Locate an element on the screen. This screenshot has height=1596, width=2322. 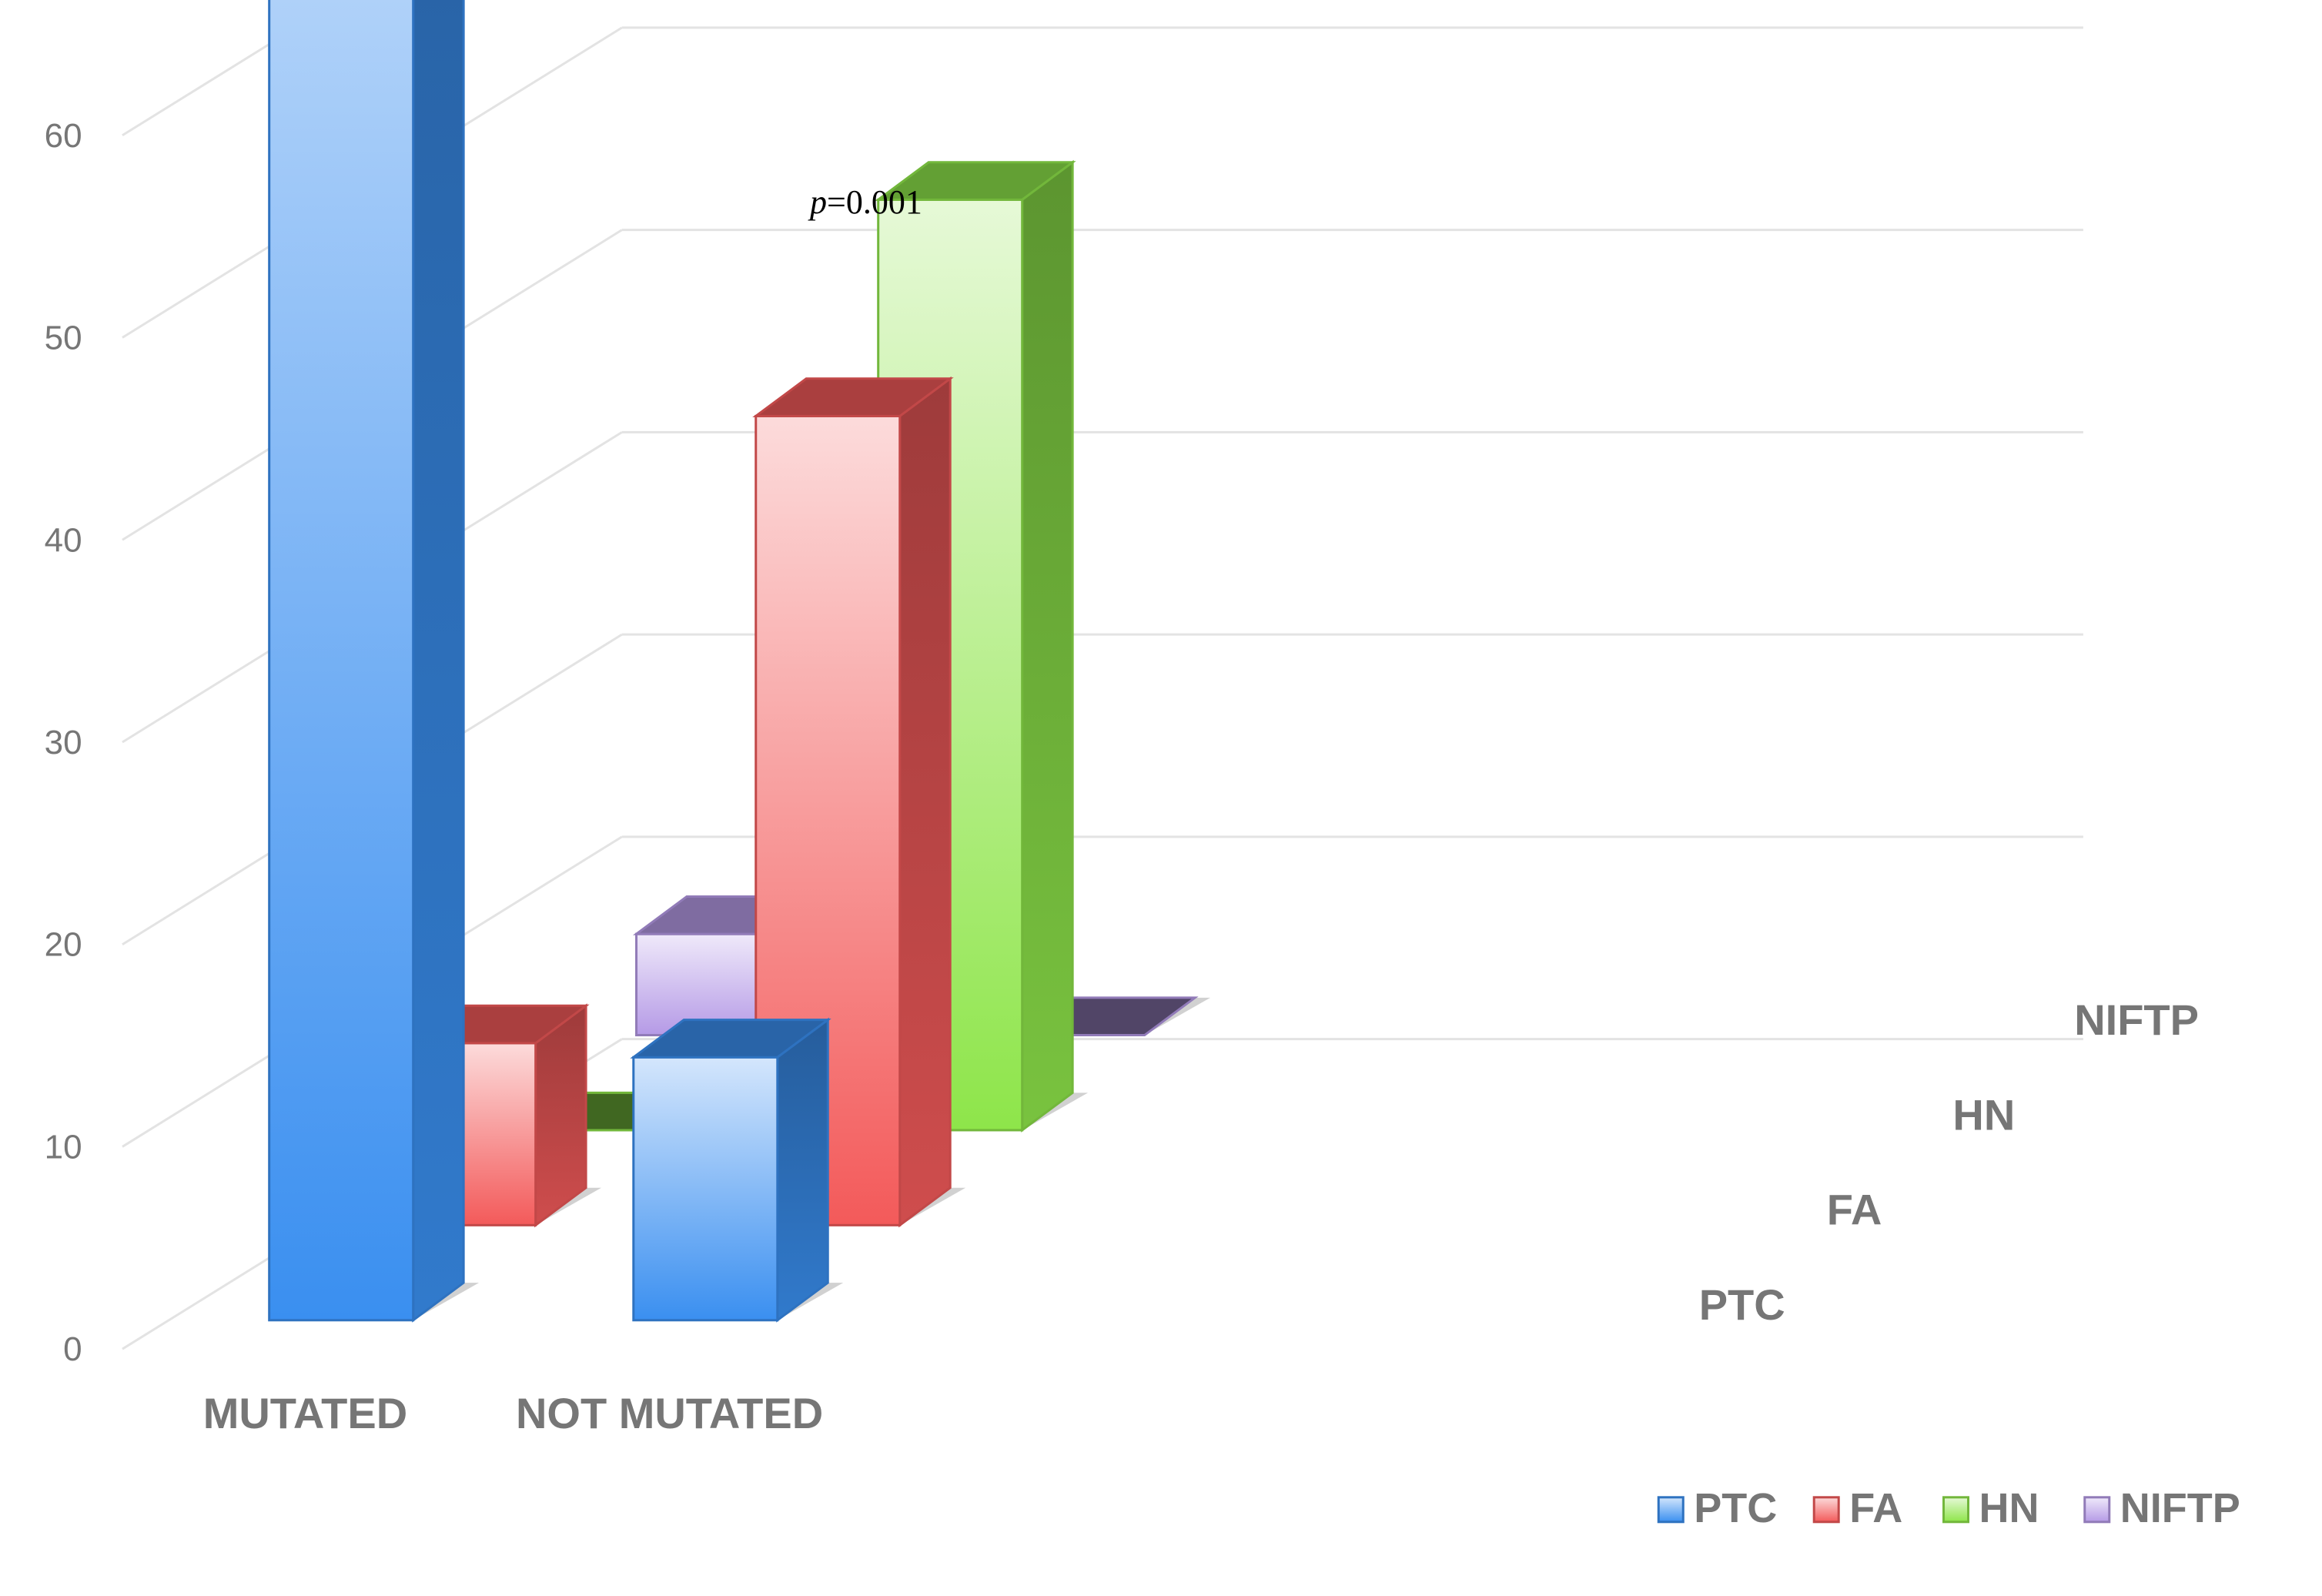
legend-label: HN is located at coordinates (2009, 1508).